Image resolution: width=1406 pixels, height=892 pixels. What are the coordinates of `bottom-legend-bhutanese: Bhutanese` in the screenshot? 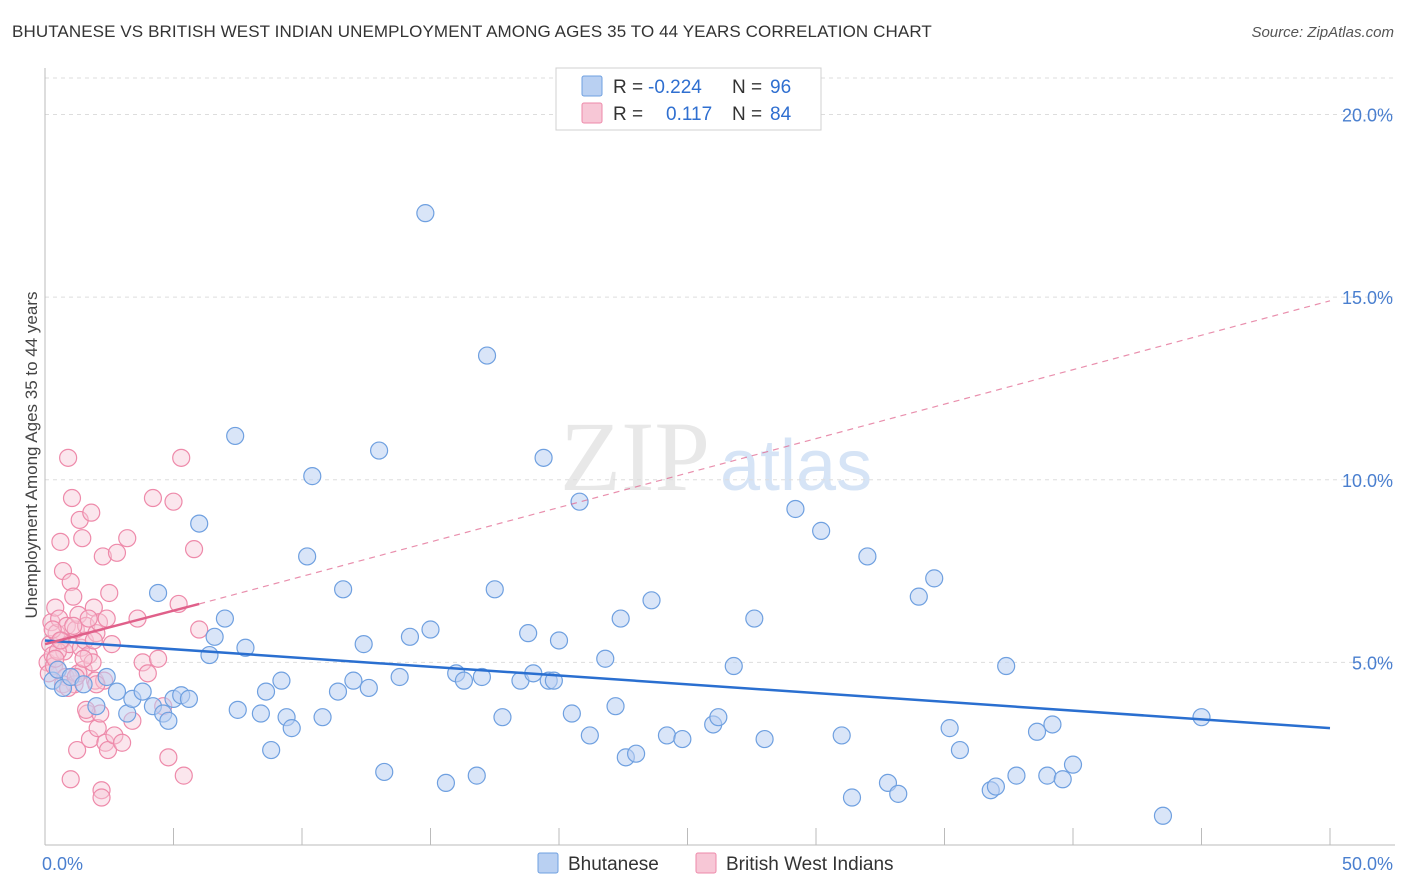 It's located at (613, 864).